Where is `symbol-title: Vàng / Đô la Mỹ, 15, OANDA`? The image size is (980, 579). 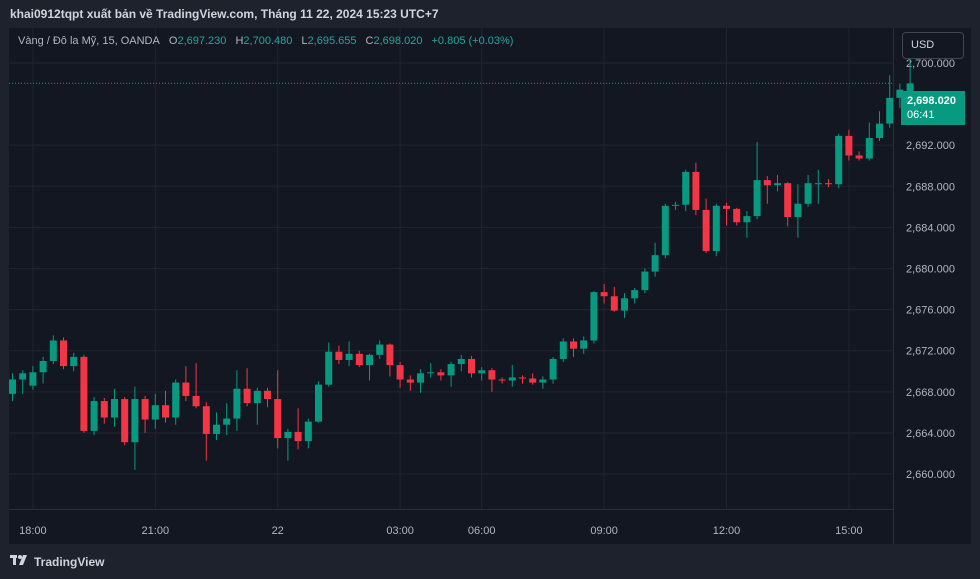 symbol-title: Vàng / Đô la Mỹ, 15, OANDA is located at coordinates (89, 41).